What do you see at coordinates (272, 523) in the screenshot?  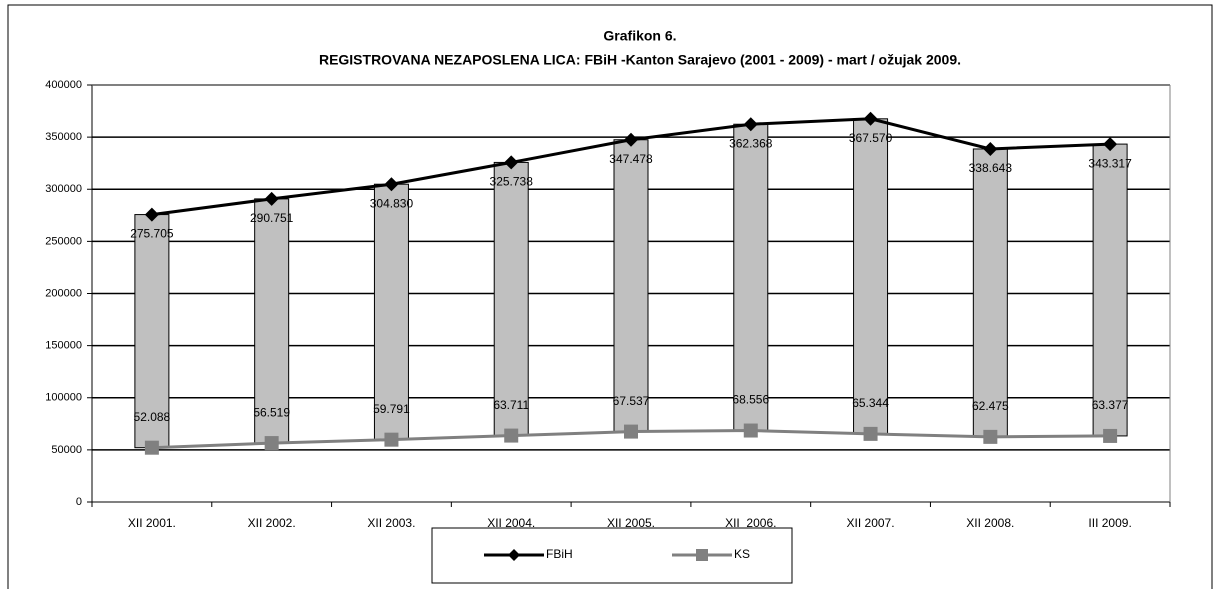 I see `x-tick-label: XII 2002.` at bounding box center [272, 523].